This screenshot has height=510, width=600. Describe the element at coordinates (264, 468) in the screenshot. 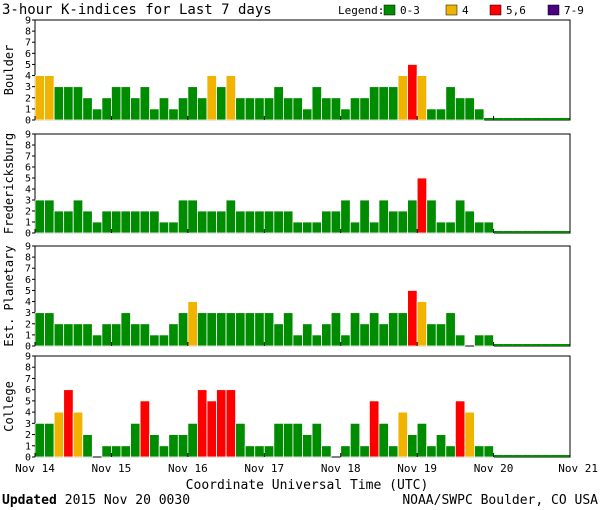

I see `x-tick-label: Nov 17` at that location.